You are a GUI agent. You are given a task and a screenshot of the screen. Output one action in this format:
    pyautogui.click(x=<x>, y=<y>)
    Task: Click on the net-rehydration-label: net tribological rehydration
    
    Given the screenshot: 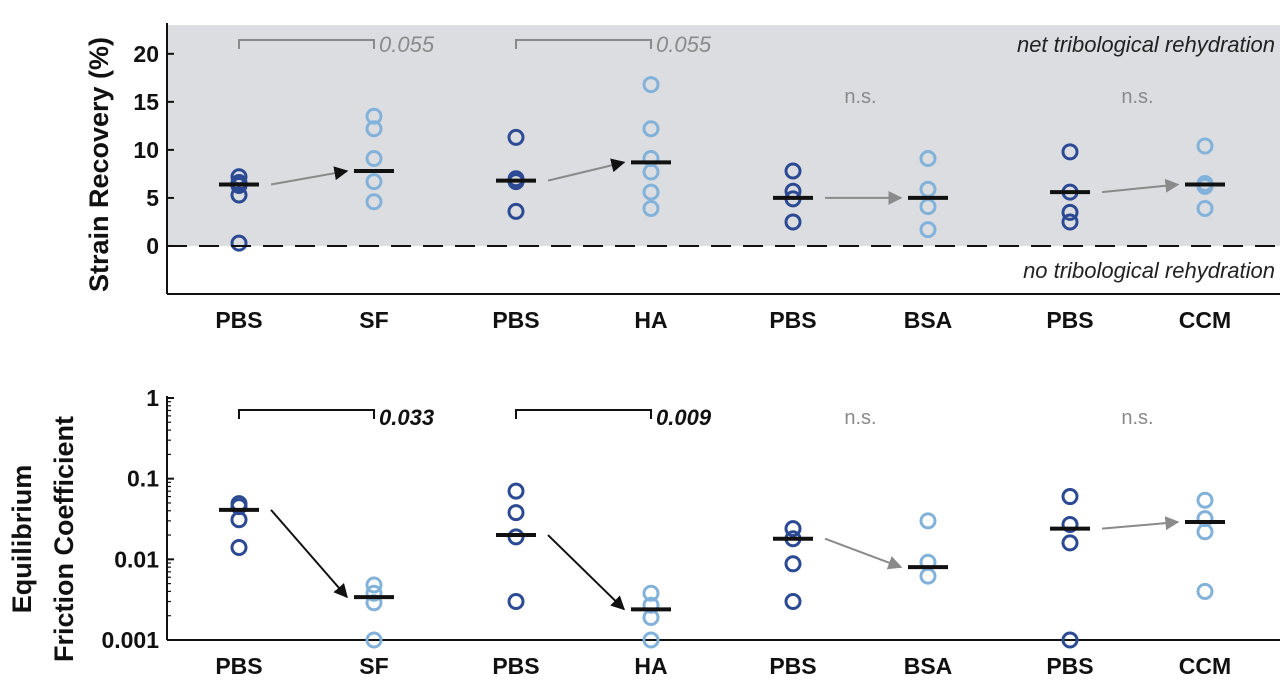 What is the action you would take?
    pyautogui.click(x=1146, y=44)
    